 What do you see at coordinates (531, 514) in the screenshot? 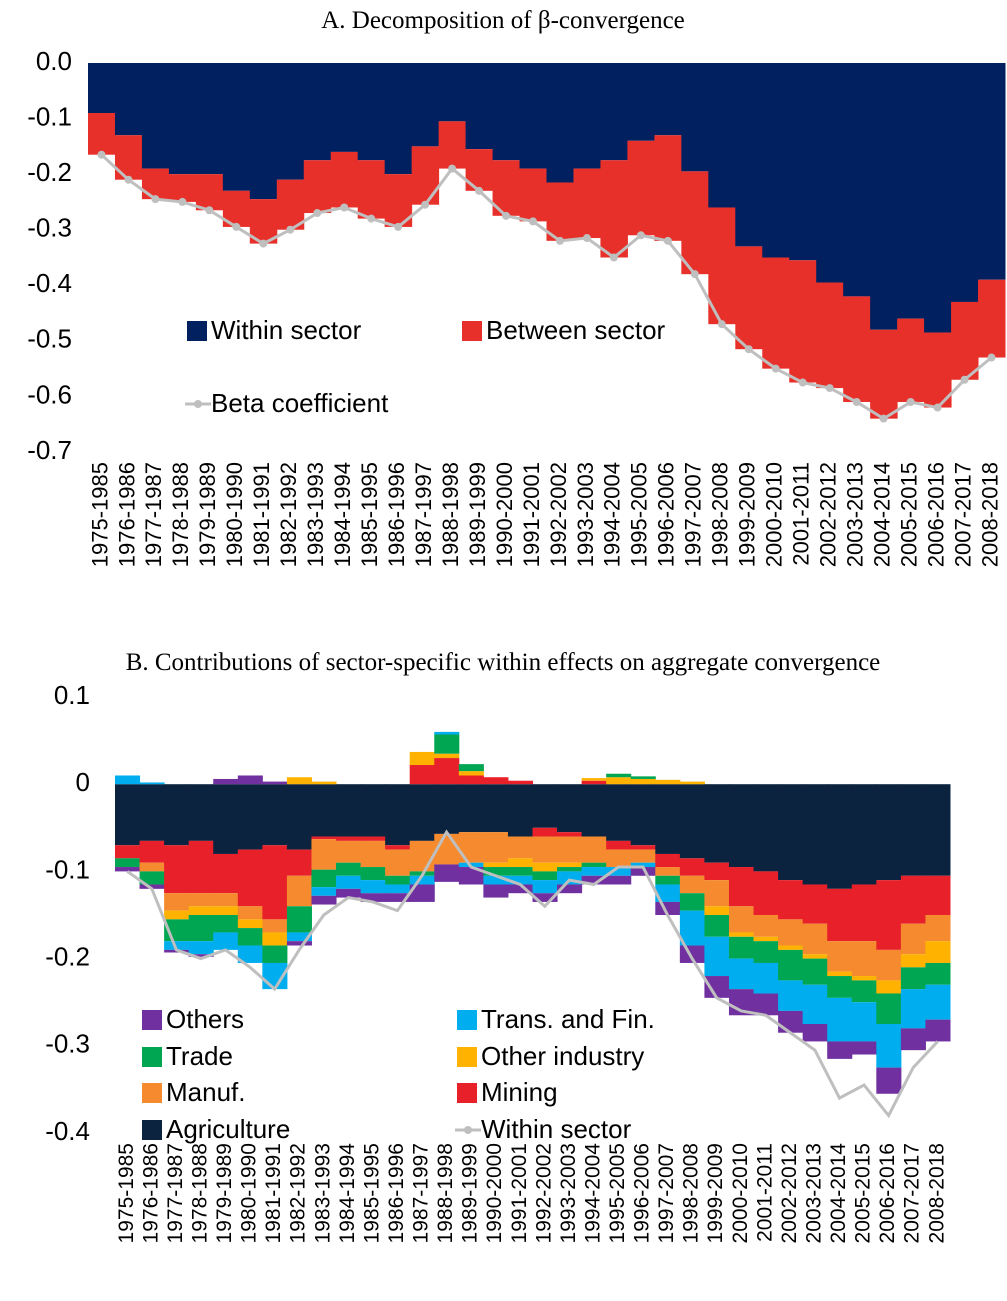
I see `x-tick-label: 1991-2001` at bounding box center [531, 514].